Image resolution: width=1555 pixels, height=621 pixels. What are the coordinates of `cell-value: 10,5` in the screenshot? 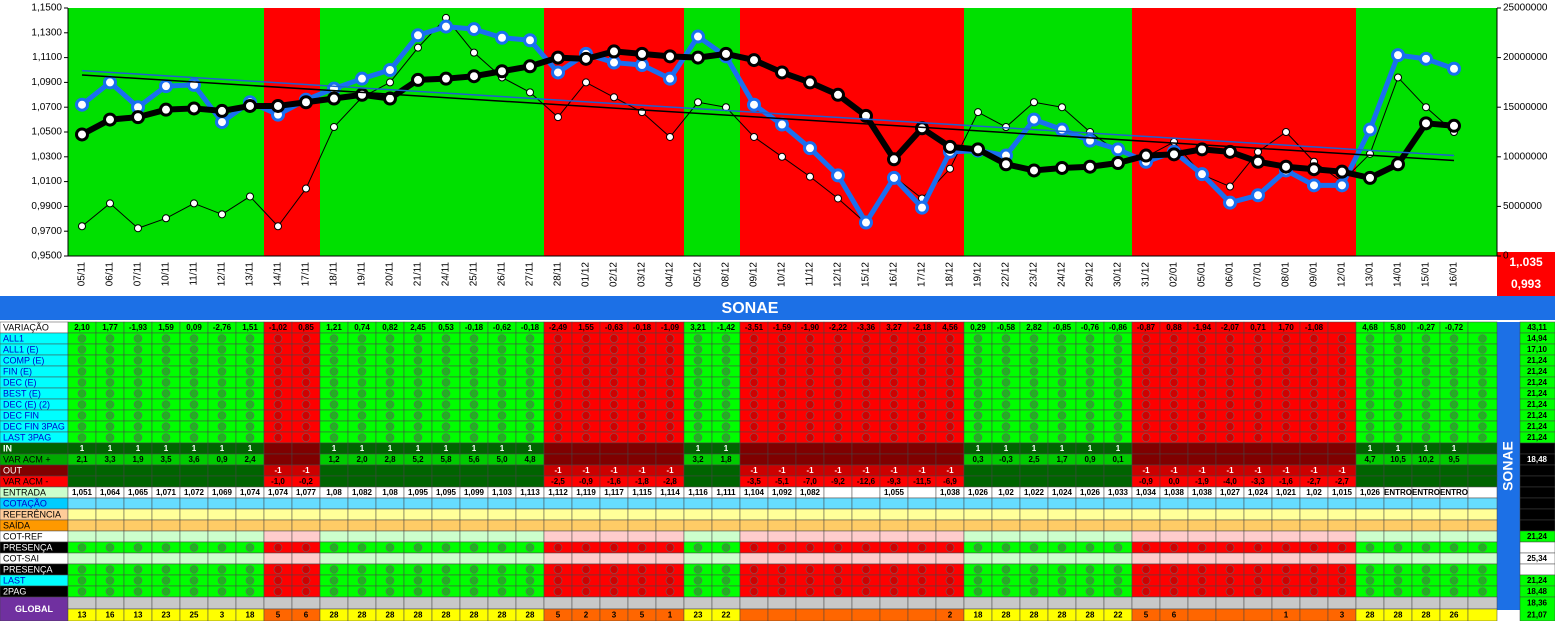 It's located at (1398, 459).